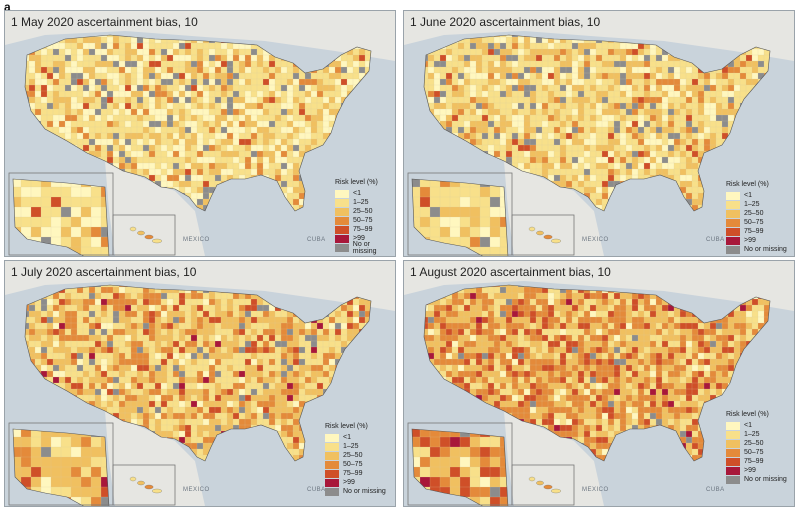  I want to click on figure-label: a, so click(7, 7).